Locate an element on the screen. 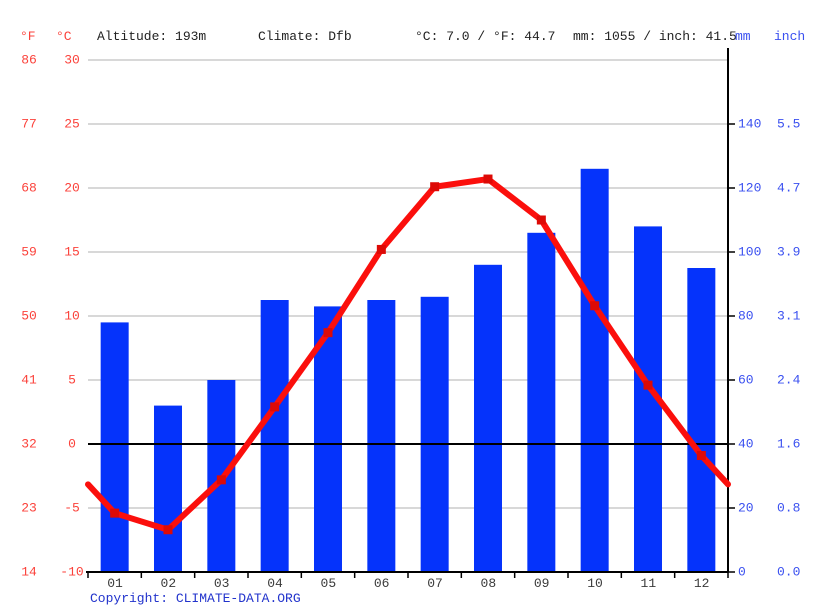 The width and height of the screenshot is (815, 611). celsius-axis-title: °C is located at coordinates (64, 36).